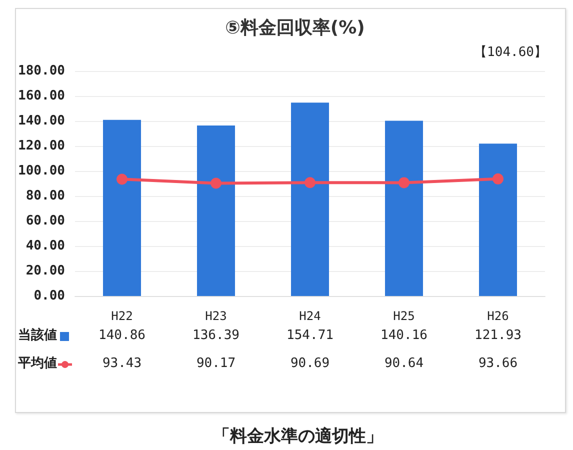 The width and height of the screenshot is (573, 450). Describe the element at coordinates (42, 146) in the screenshot. I see `y-tick-label: 120.00` at that location.